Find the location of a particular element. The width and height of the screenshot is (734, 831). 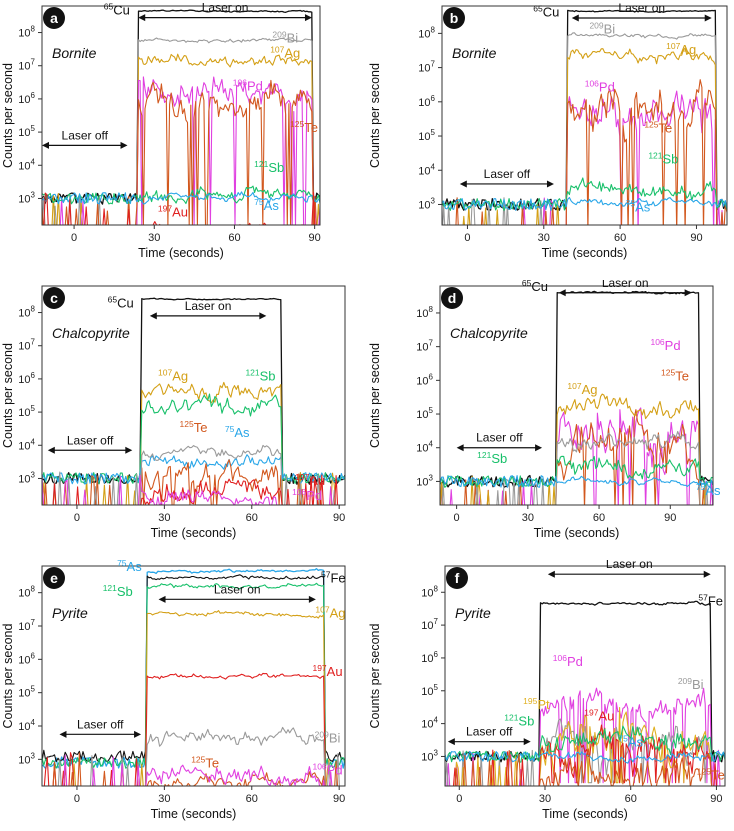

mineral-name: Pyrite is located at coordinates (70, 613).